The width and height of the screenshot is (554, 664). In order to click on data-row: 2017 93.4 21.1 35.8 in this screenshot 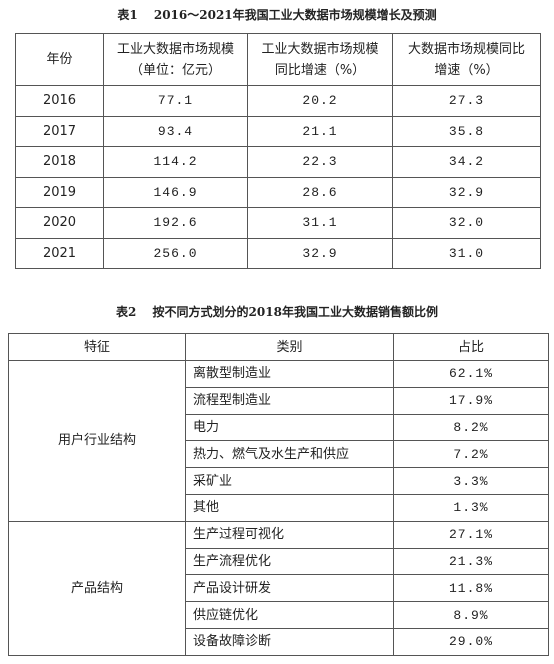, I will do `click(278, 131)`.